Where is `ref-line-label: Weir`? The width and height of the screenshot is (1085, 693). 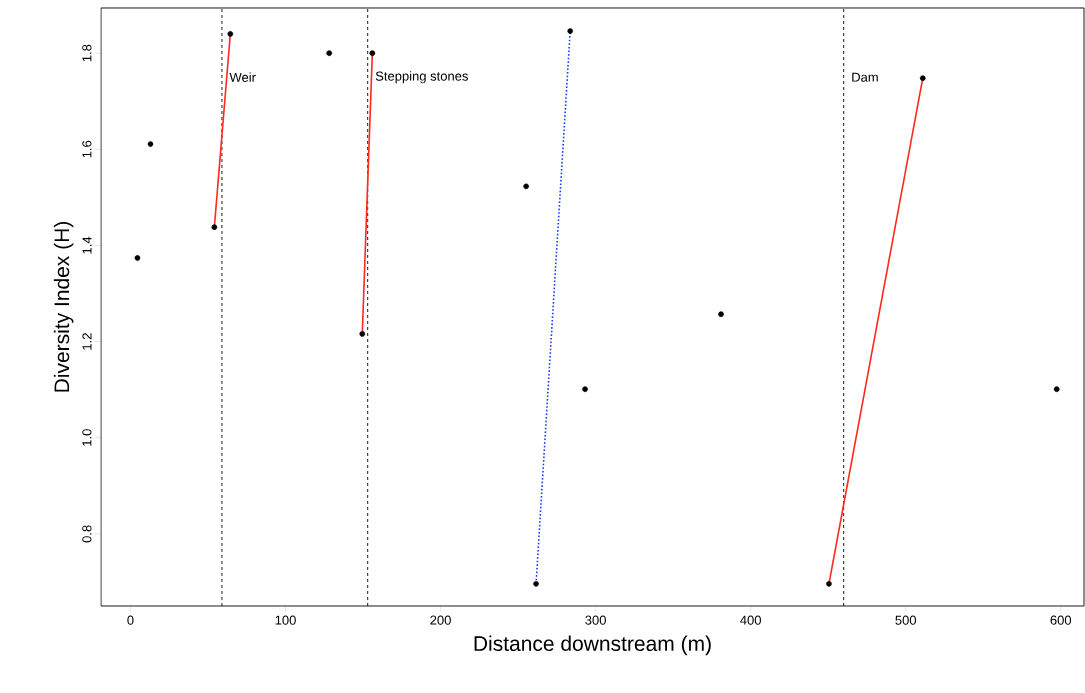
ref-line-label: Weir is located at coordinates (242, 77).